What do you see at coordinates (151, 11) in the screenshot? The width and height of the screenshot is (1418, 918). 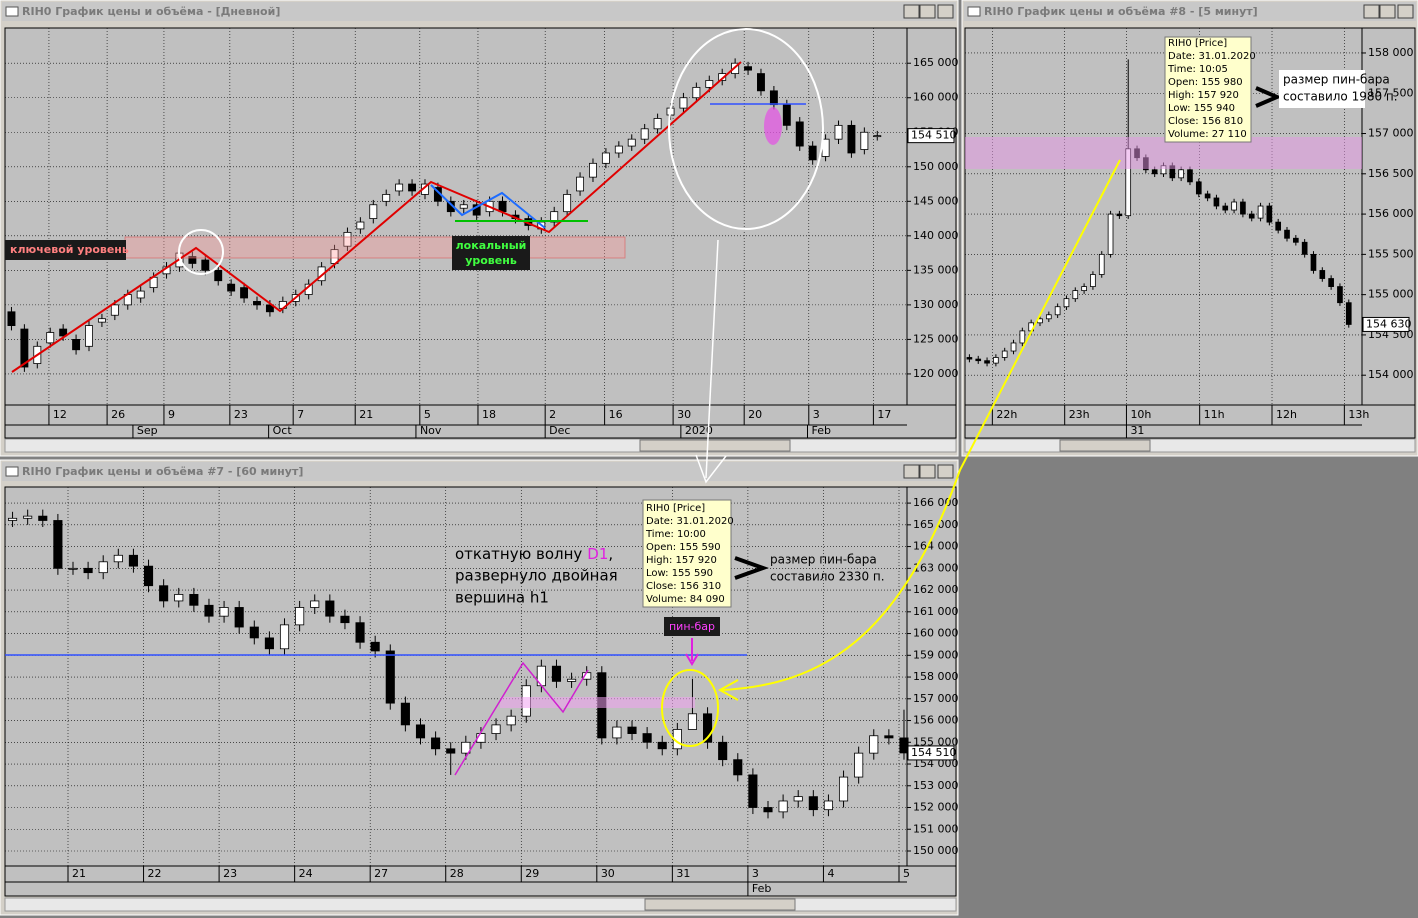 I see `window-title: RIH0 График цены и объёма - [Дневной]` at bounding box center [151, 11].